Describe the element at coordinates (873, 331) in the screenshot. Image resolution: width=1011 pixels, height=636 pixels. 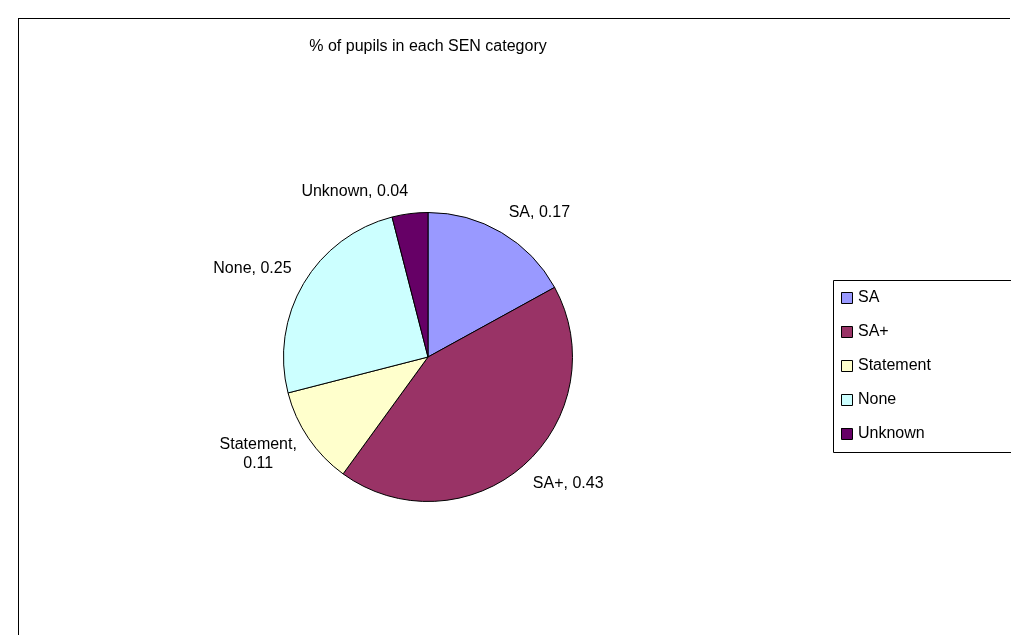
I see `legend-label: SA+` at that location.